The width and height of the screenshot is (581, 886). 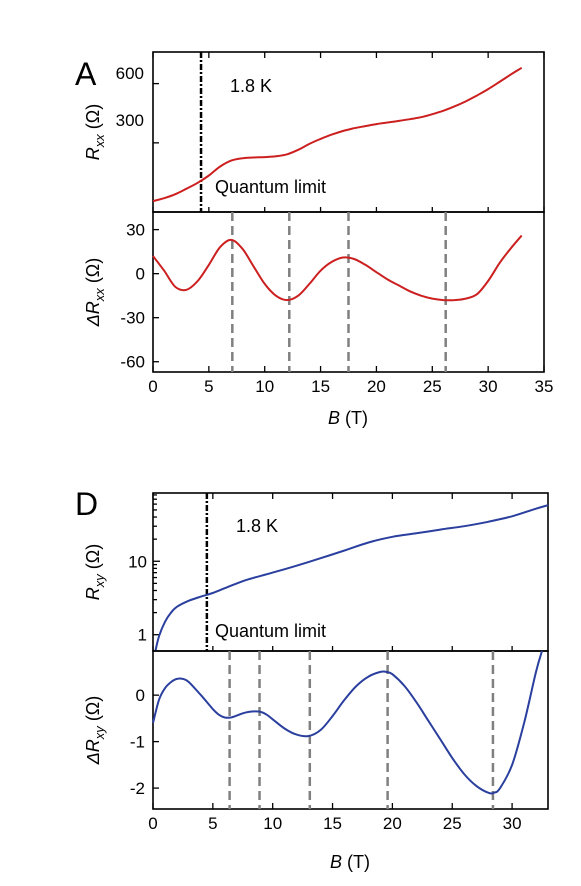 What do you see at coordinates (86, 74) in the screenshot?
I see `panel-letter: A` at bounding box center [86, 74].